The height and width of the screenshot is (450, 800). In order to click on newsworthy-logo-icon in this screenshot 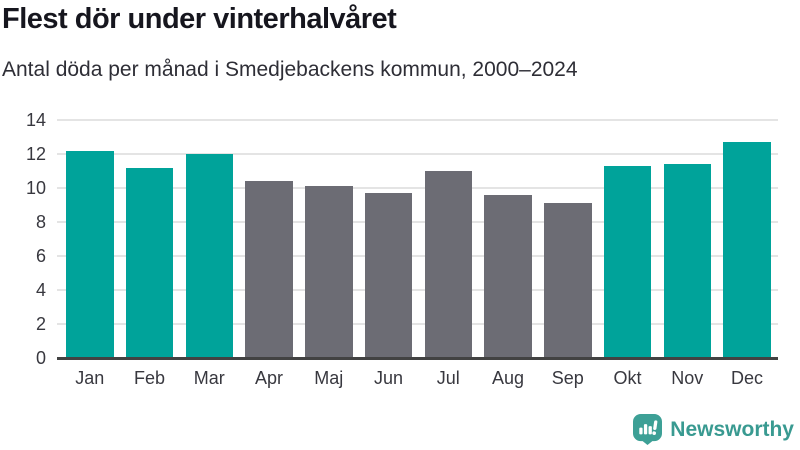, I will do `click(648, 429)`.